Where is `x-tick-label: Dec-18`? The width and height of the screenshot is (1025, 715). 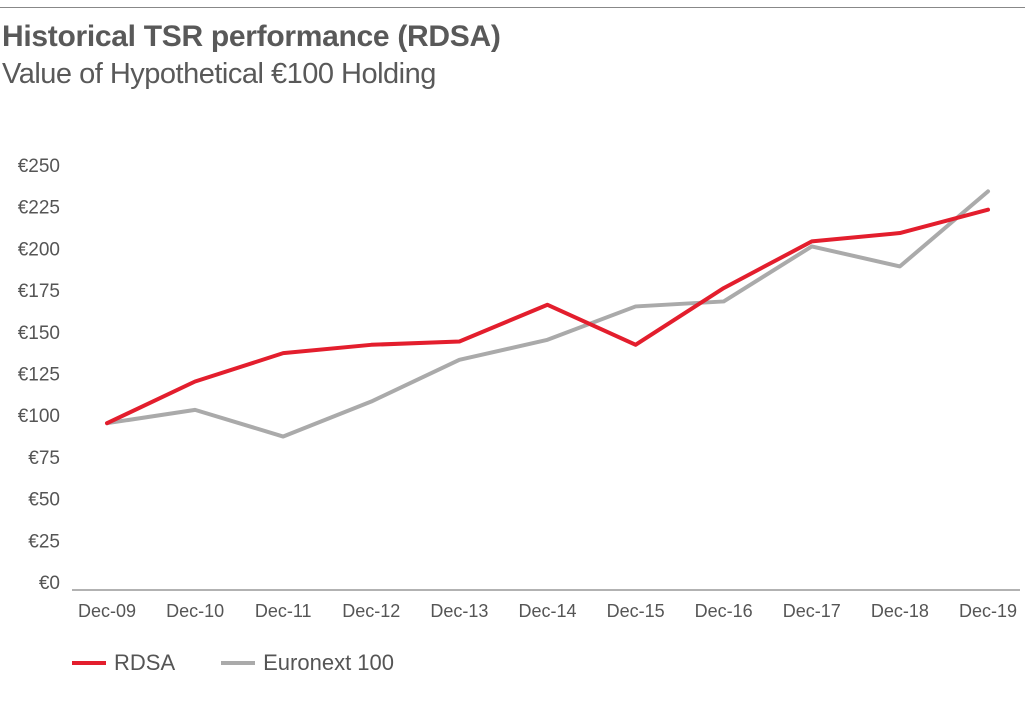 x-tick-label: Dec-18 is located at coordinates (900, 611).